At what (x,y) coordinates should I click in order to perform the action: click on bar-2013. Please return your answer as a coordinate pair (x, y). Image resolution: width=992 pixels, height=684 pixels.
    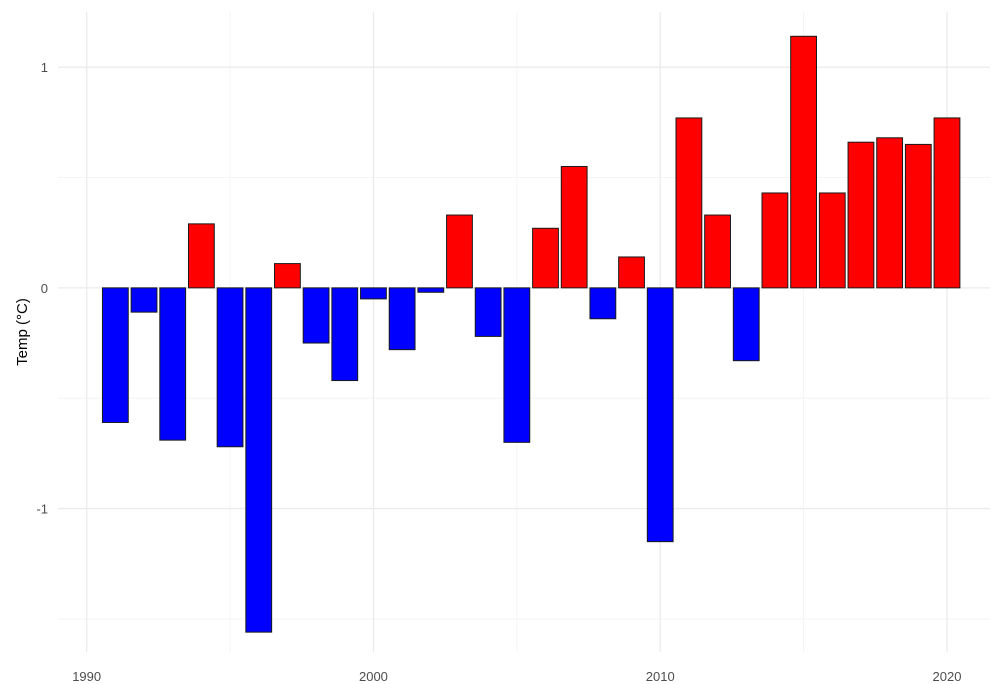
    Looking at the image, I should click on (746, 324).